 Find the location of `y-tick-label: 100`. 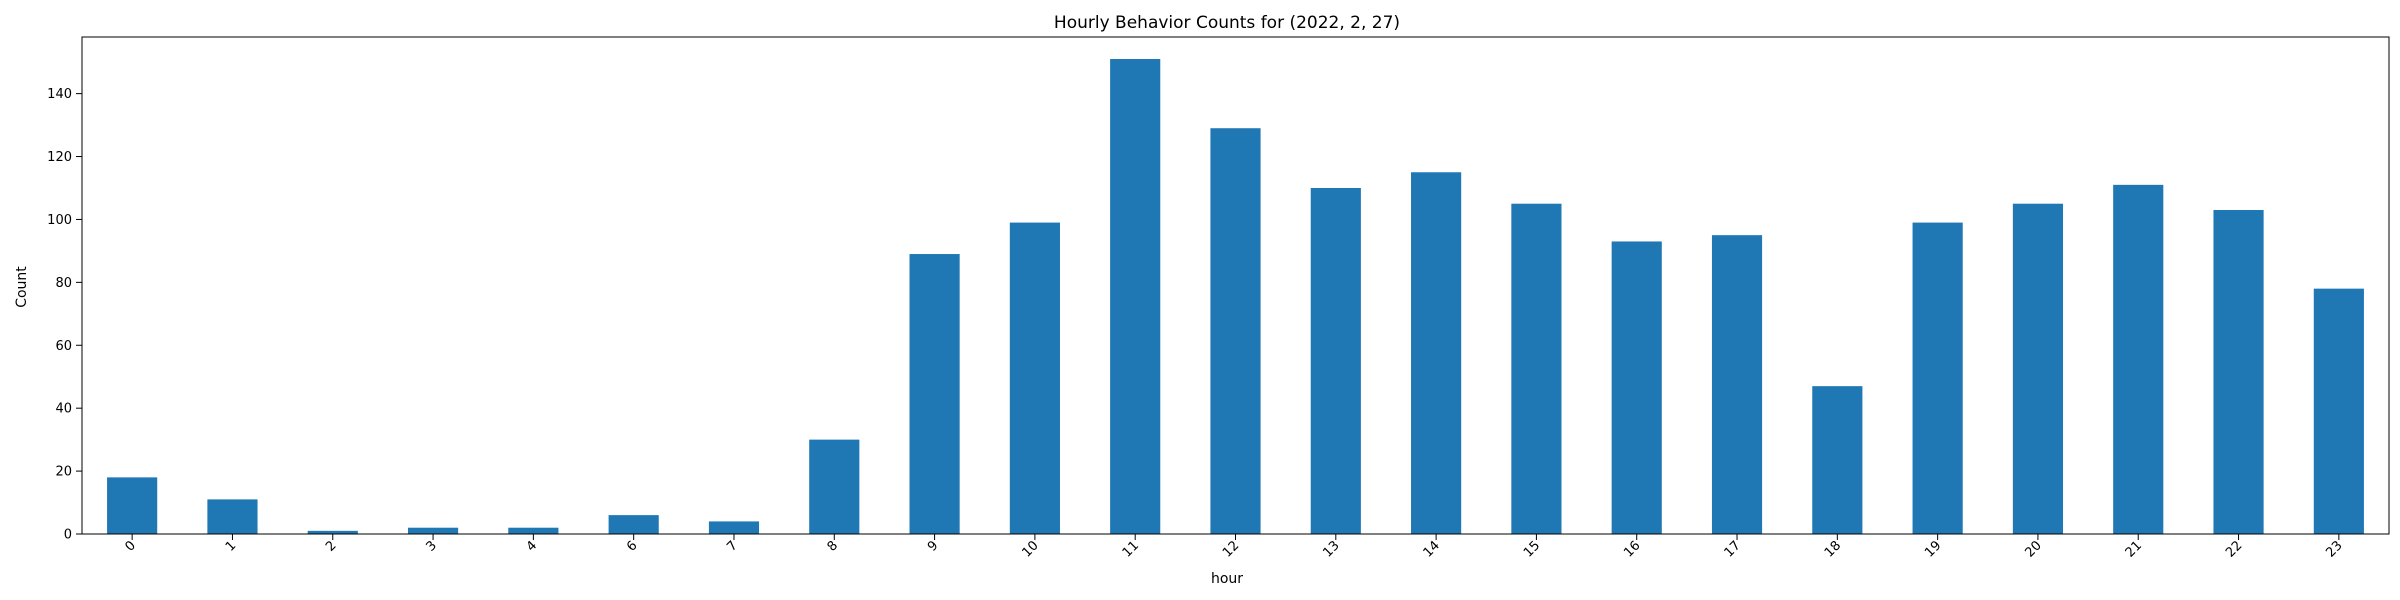

y-tick-label: 100 is located at coordinates (59, 220).